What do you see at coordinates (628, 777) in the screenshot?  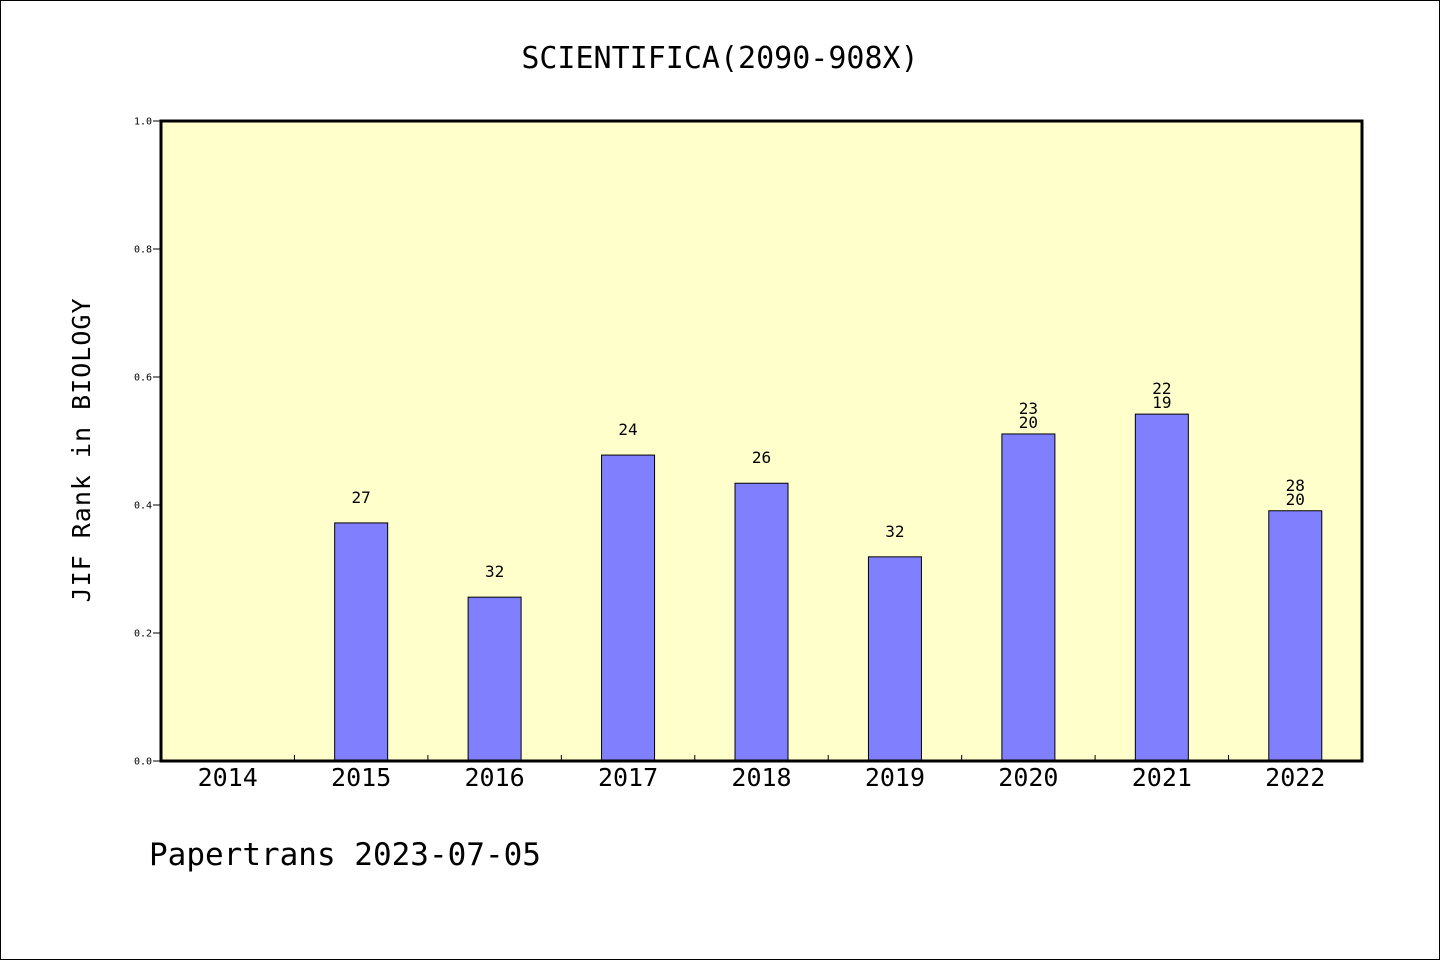 I see `x-tick-label: 2017` at bounding box center [628, 777].